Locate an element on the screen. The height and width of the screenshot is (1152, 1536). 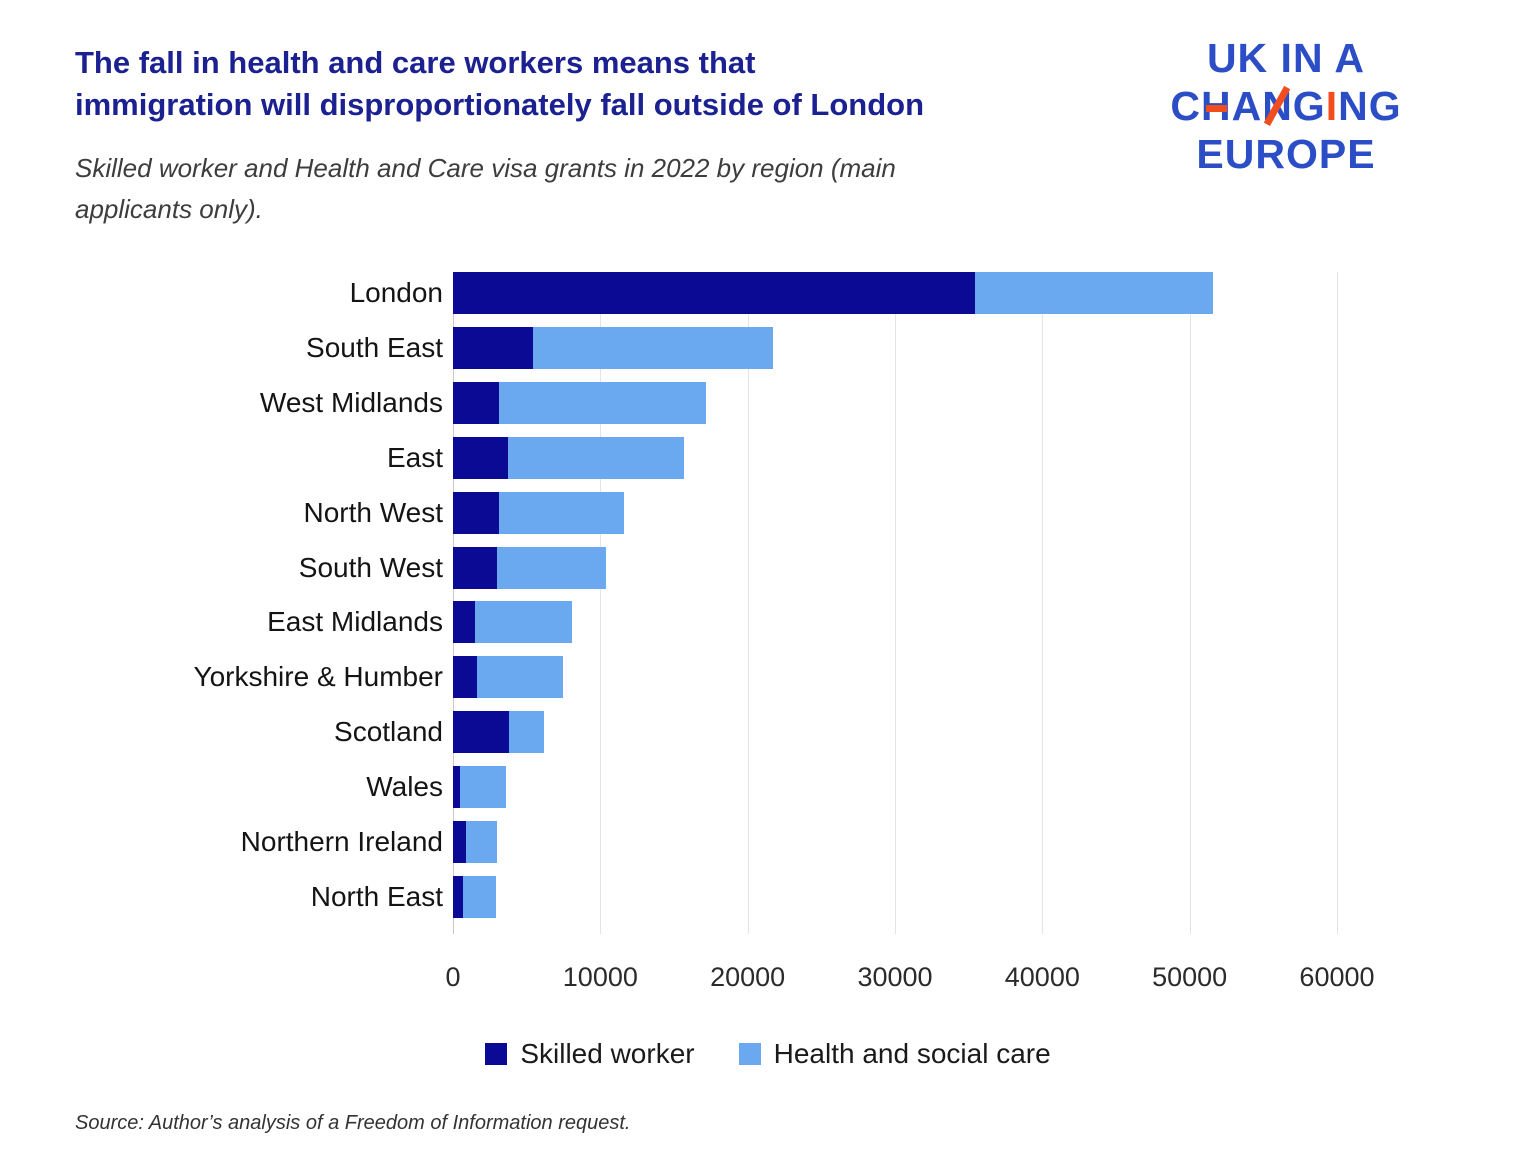
legend-label: Health and social care is located at coordinates (912, 1053).